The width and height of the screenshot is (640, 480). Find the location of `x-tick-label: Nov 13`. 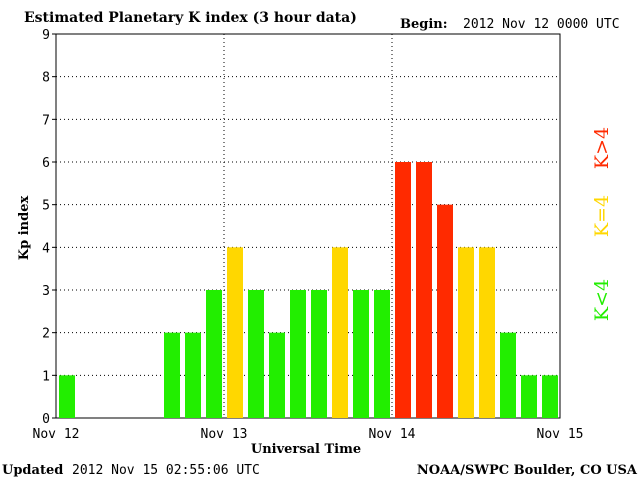

x-tick-label: Nov 13 is located at coordinates (224, 434).